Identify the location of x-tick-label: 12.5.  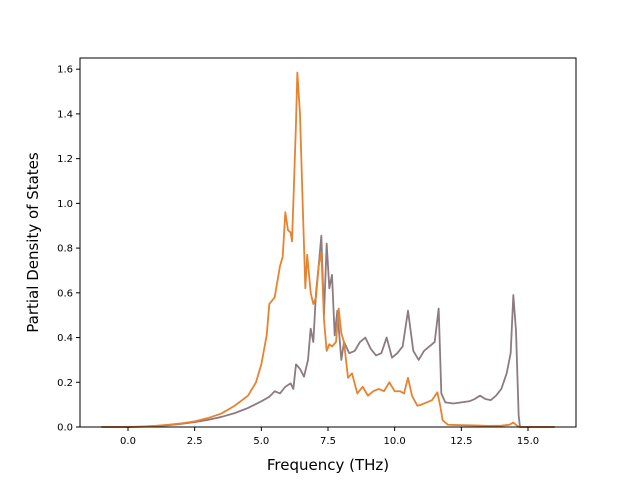
(461, 441).